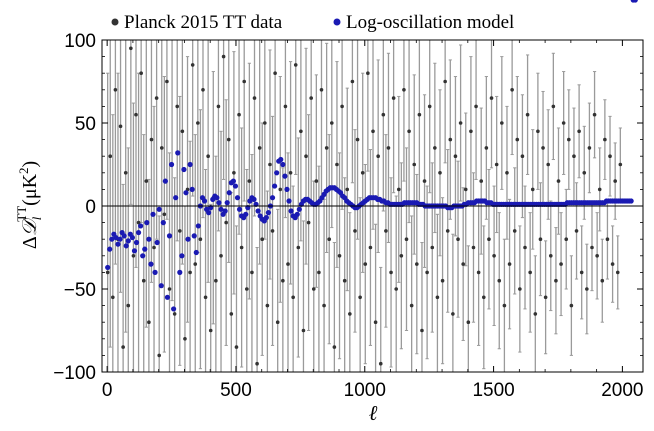 Image resolution: width=654 pixels, height=431 pixels. Describe the element at coordinates (236, 390) in the screenshot. I see `x-tick-label: 500` at that location.